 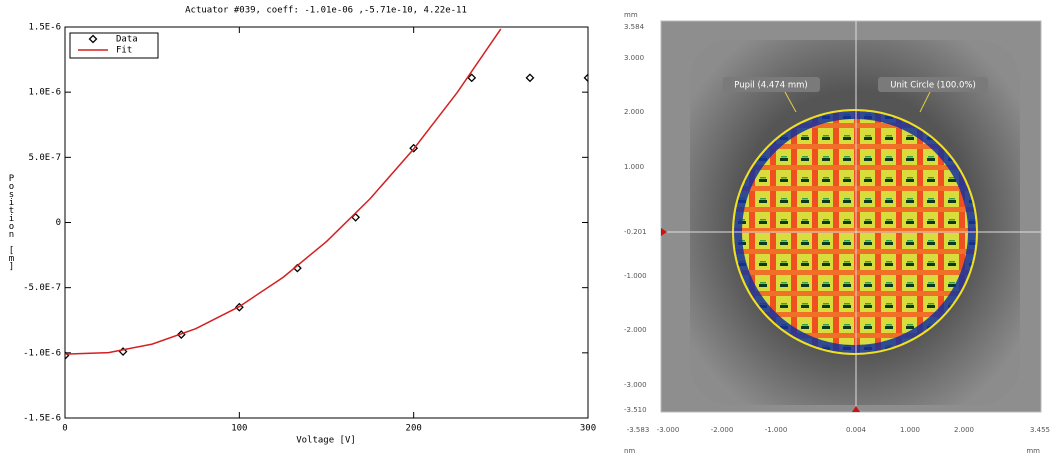 I want to click on pupil-leader, so click(x=790, y=102).